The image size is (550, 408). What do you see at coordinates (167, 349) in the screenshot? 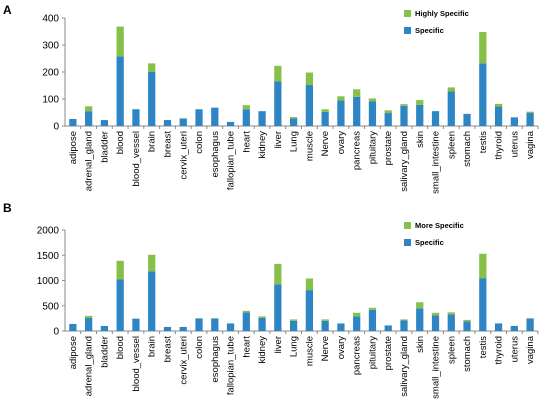
I see `panel-b-x-tick-label: breast` at bounding box center [167, 349].